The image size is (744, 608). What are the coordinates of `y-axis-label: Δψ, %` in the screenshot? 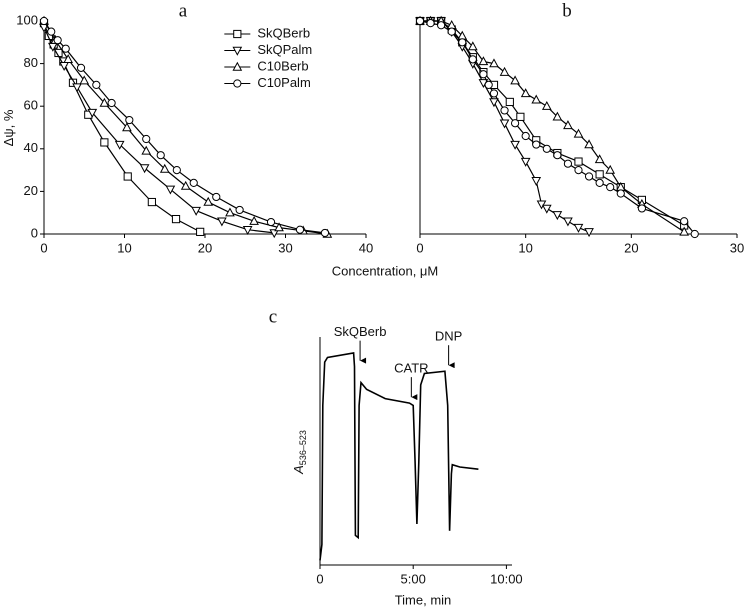 It's located at (8, 127).